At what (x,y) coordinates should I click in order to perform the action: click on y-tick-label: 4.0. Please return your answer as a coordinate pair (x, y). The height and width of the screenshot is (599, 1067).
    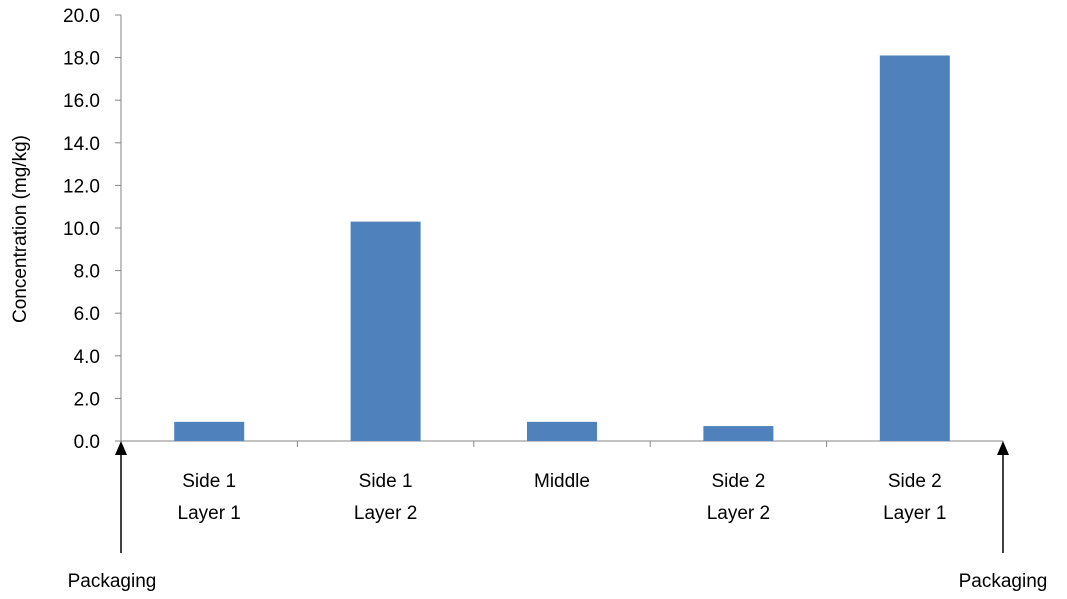
    Looking at the image, I should click on (87, 357).